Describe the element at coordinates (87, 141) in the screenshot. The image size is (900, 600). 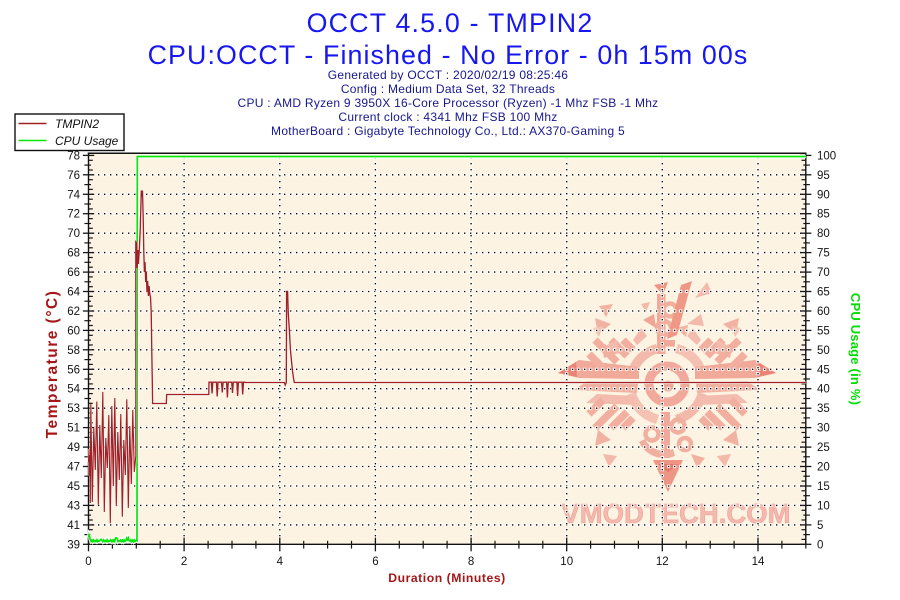
I see `svg-text: CPU Usage` at that location.